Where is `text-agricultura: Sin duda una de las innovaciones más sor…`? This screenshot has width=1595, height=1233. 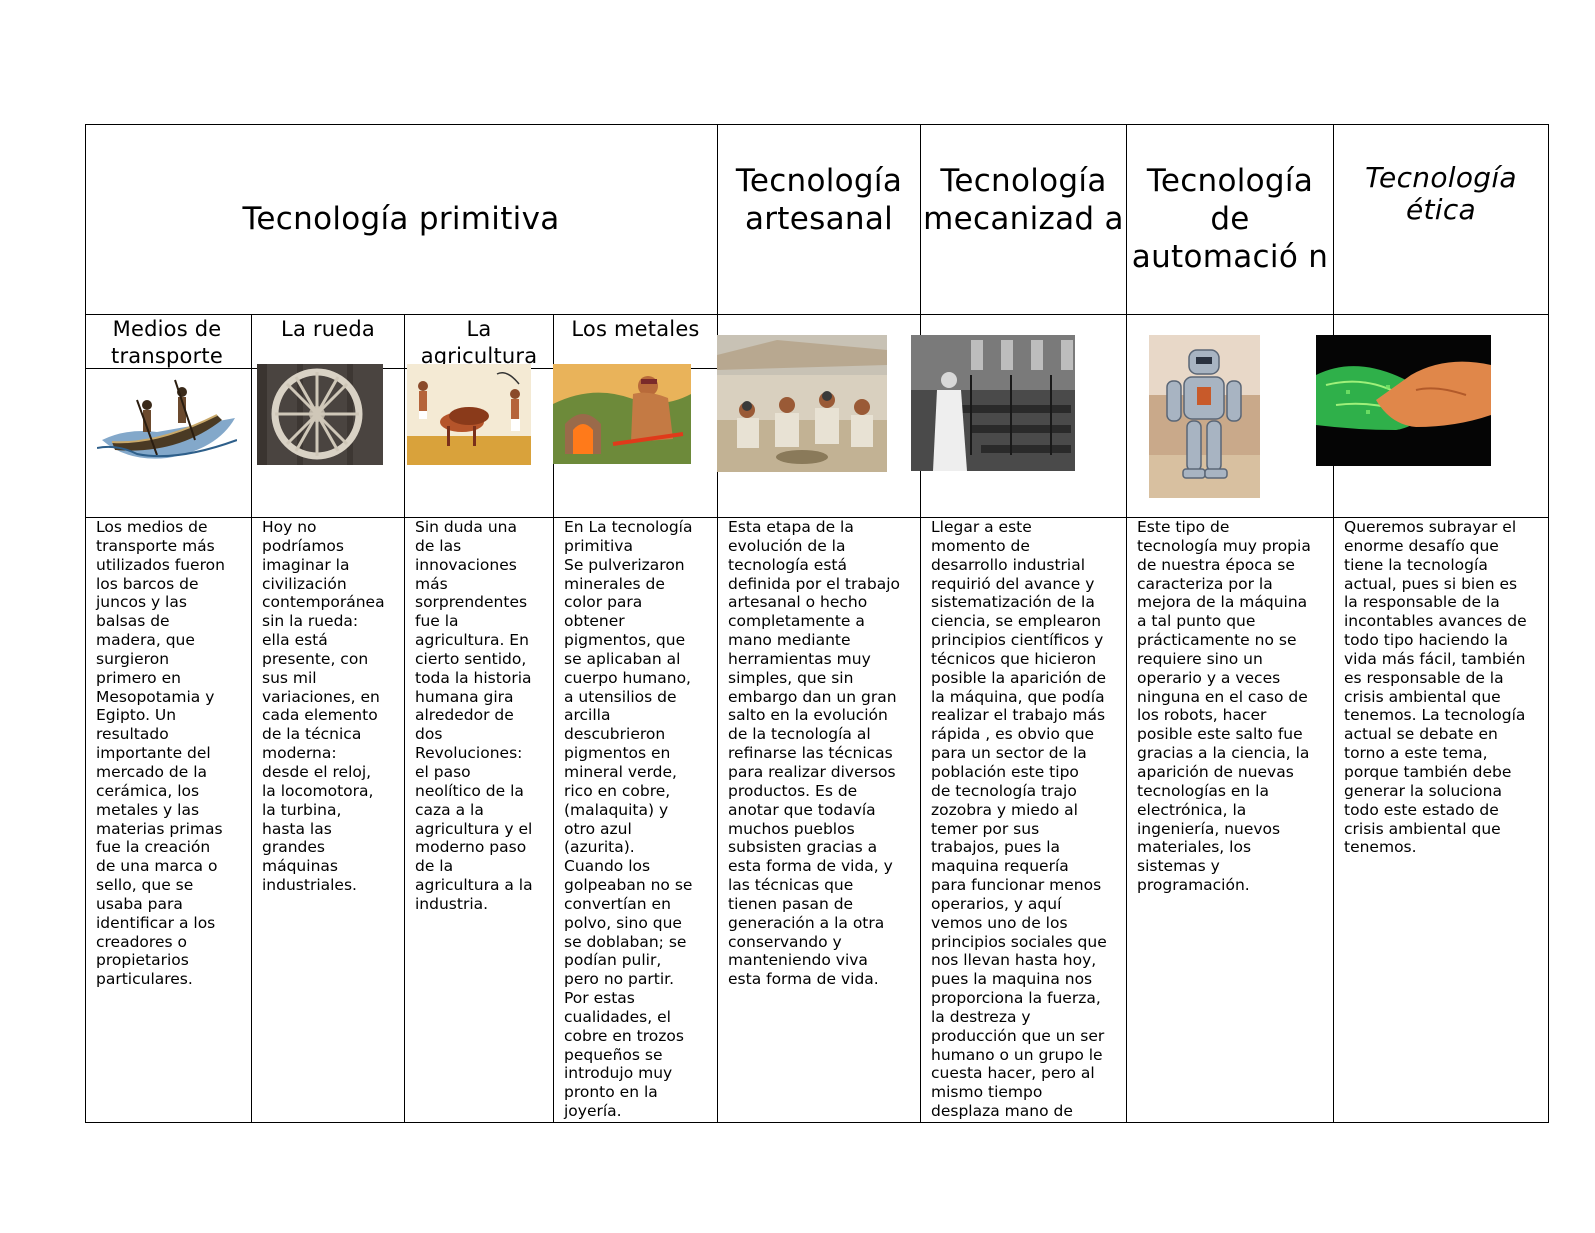 text-agricultura: Sin duda una de las innovaciones más sor… is located at coordinates (474, 715).